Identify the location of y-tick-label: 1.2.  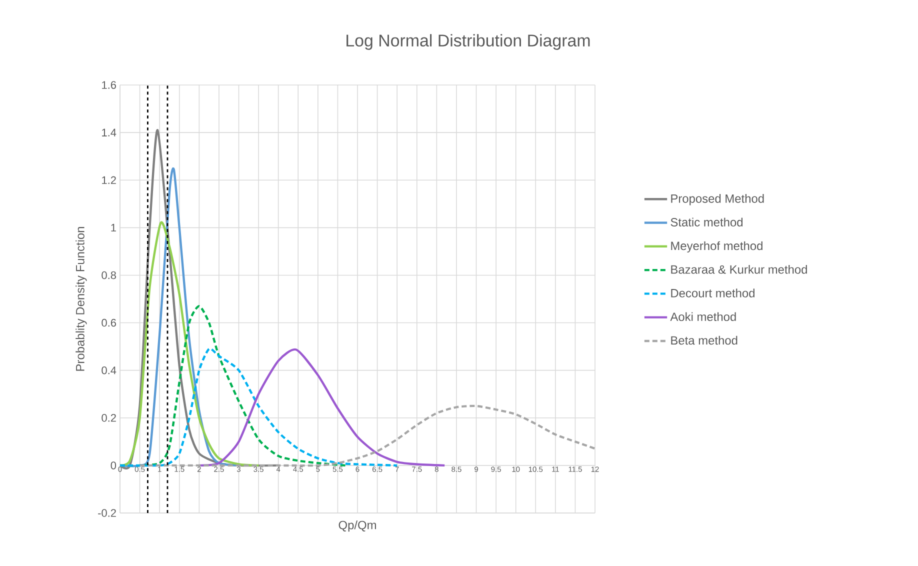
(109, 180).